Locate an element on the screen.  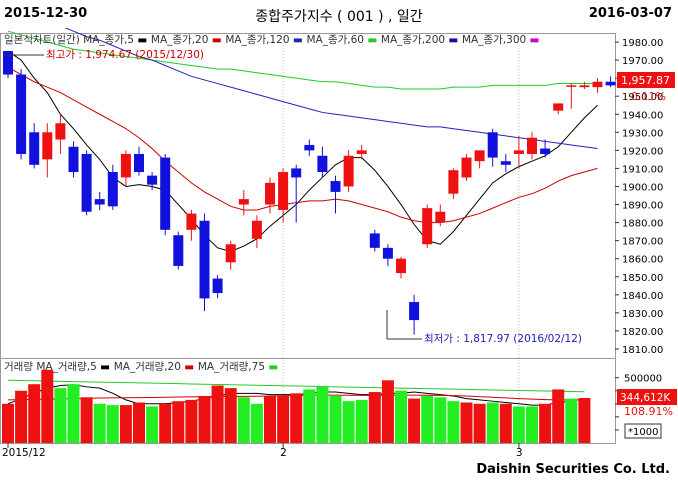
legend-entry: MA_종가,60 is located at coordinates (336, 40).